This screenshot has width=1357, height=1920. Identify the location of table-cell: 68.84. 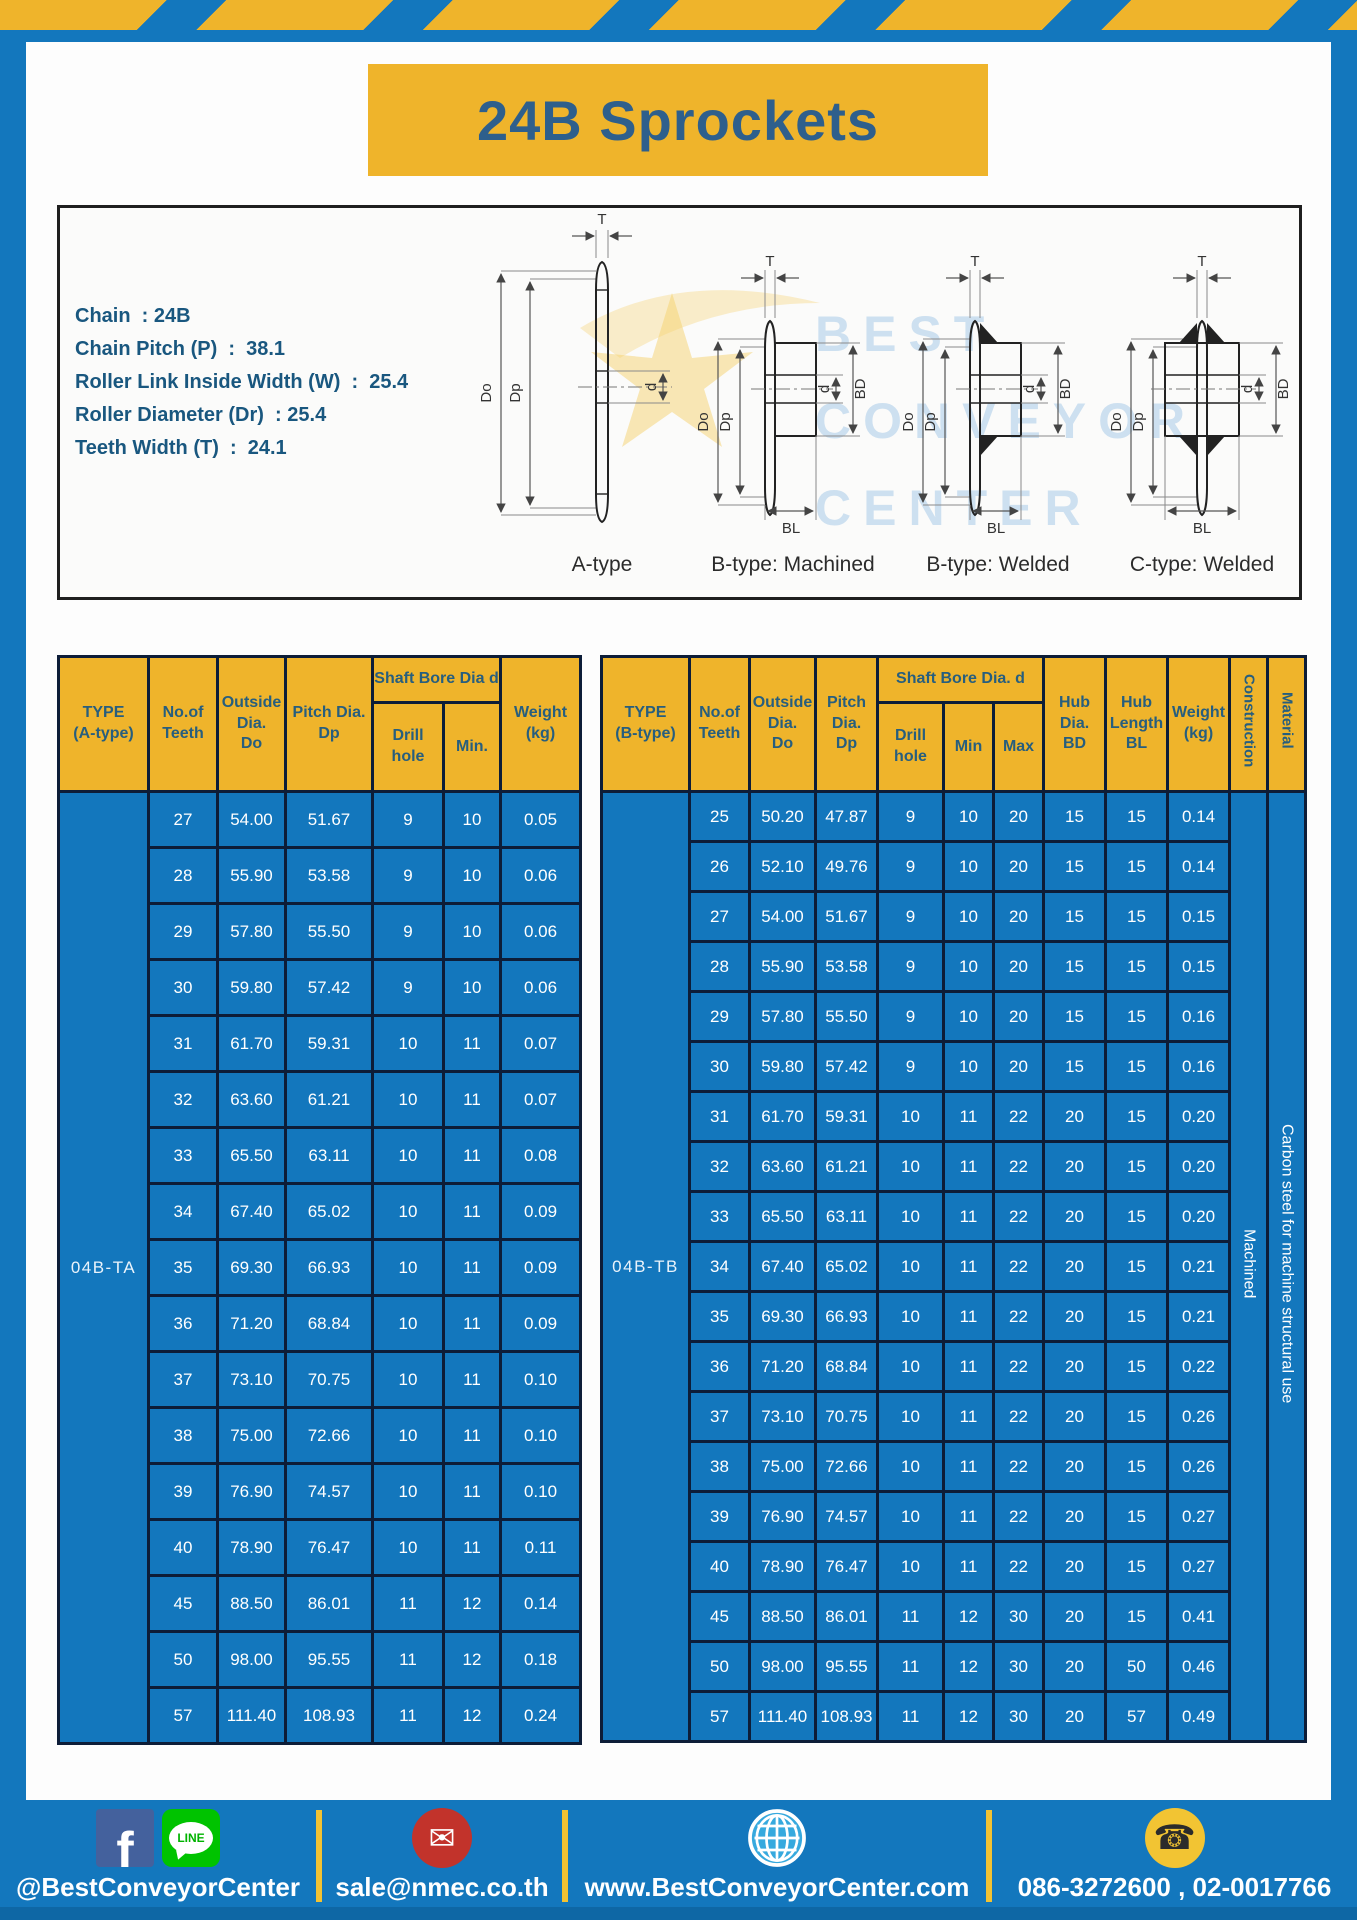
(846, 1366).